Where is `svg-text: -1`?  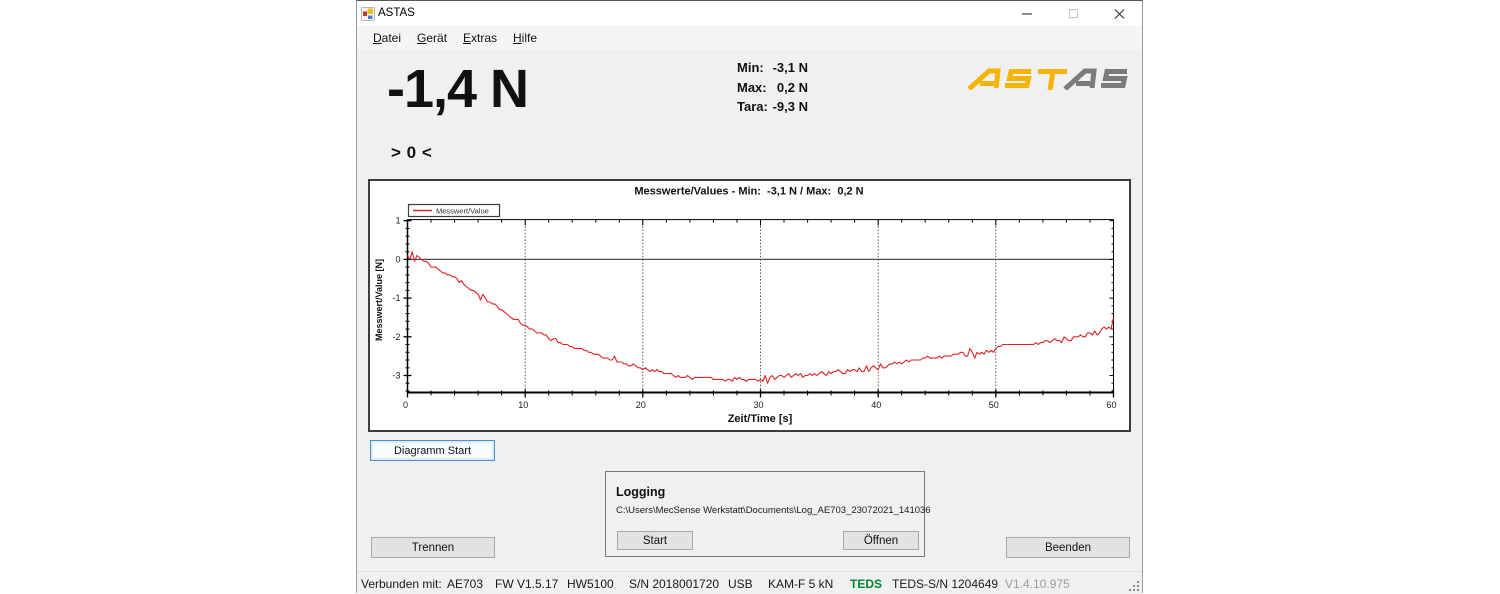
svg-text: -1 is located at coordinates (396, 298).